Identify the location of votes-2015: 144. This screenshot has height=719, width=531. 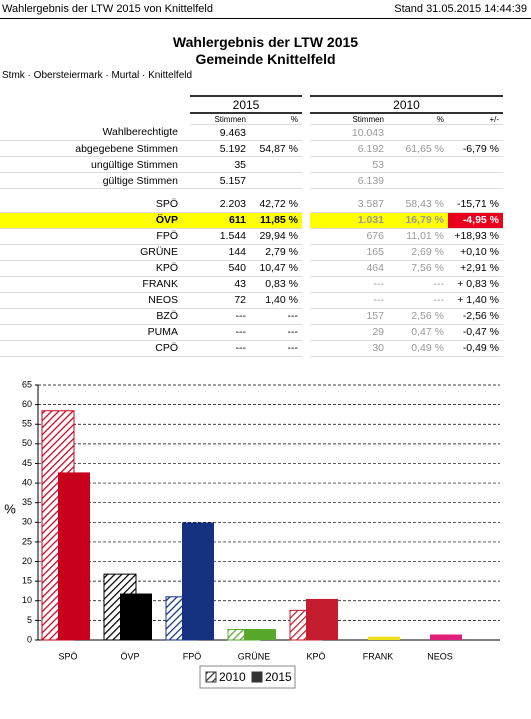
(220, 252).